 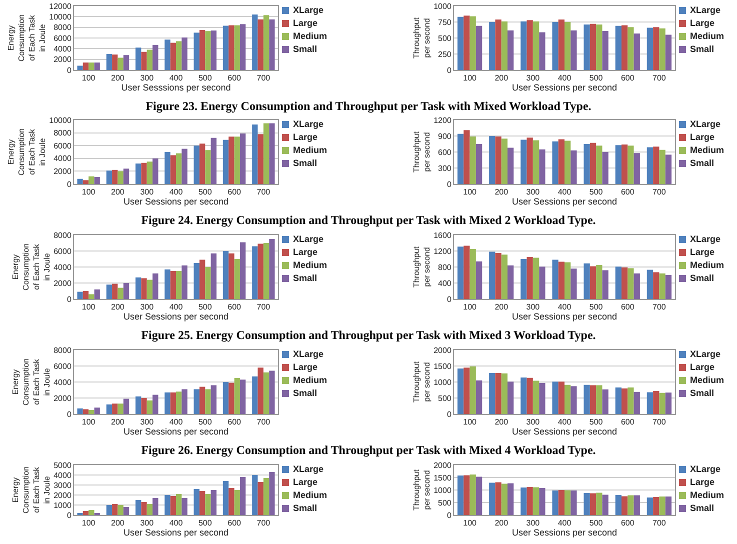 I want to click on y-tick-label: 6000, so click(x=63, y=251).